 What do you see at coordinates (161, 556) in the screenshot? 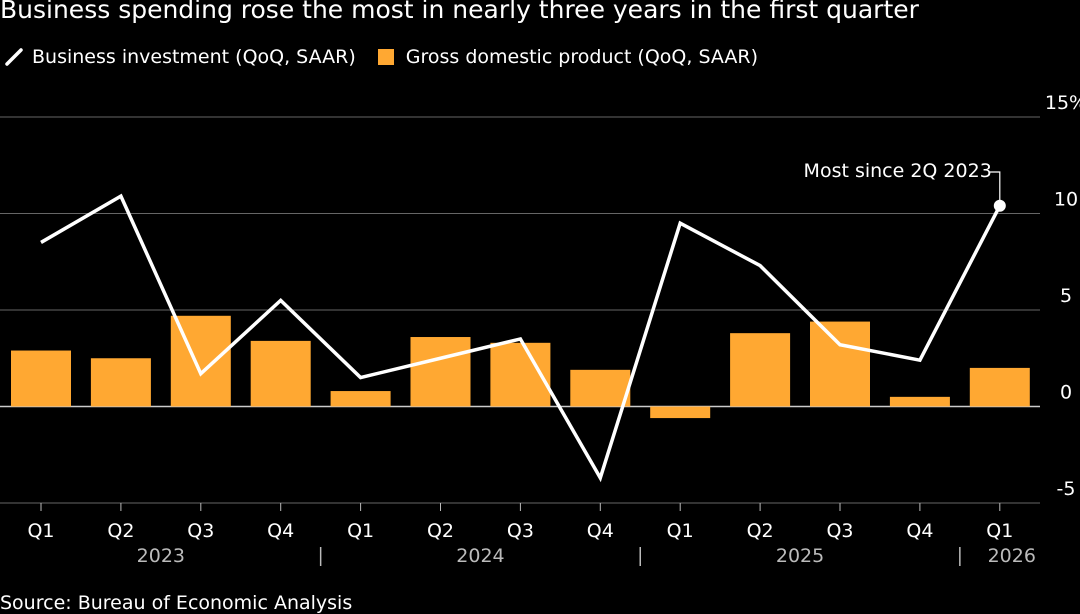
I see `x-year-label: 2023` at bounding box center [161, 556].